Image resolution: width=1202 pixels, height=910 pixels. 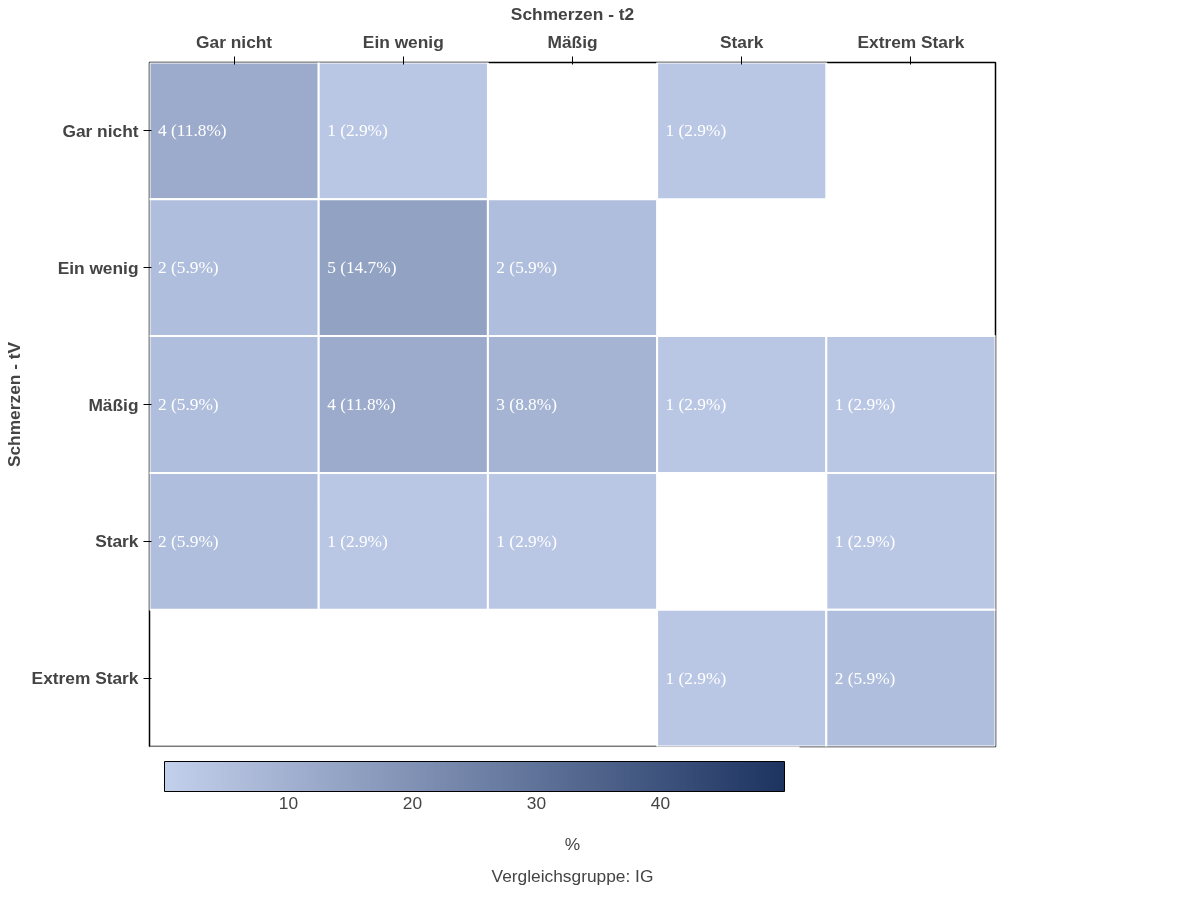 I want to click on y-tick-label: Mäßig, so click(x=113, y=404).